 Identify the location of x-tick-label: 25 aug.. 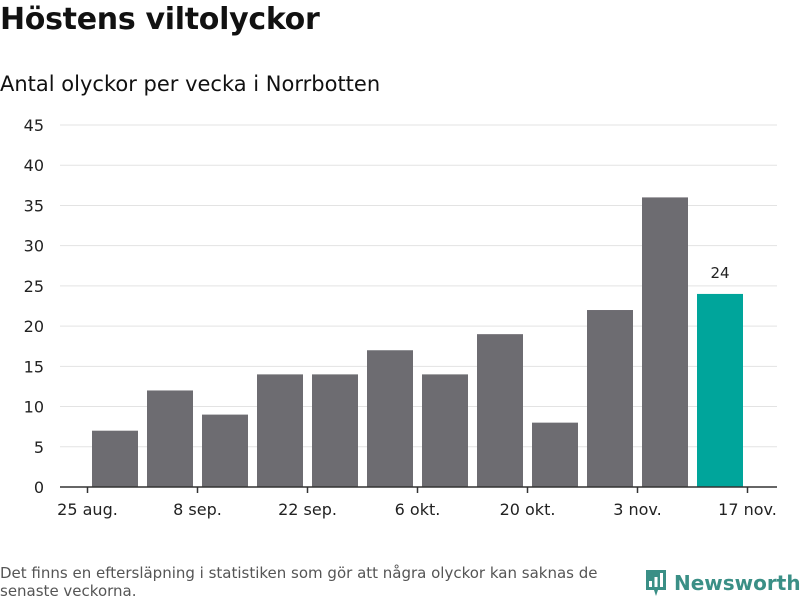
(87, 509).